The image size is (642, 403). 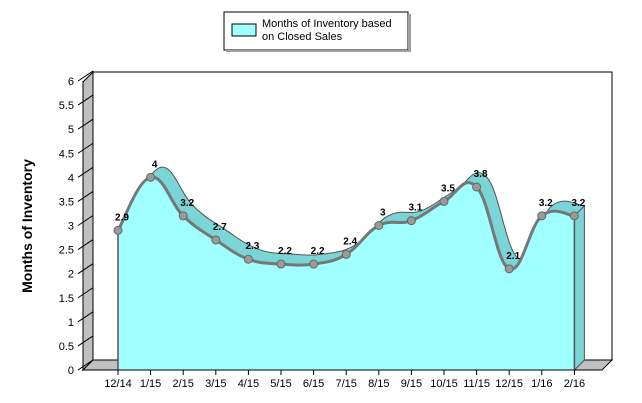 What do you see at coordinates (66, 106) in the screenshot?
I see `y-tick-label: 5.5` at bounding box center [66, 106].